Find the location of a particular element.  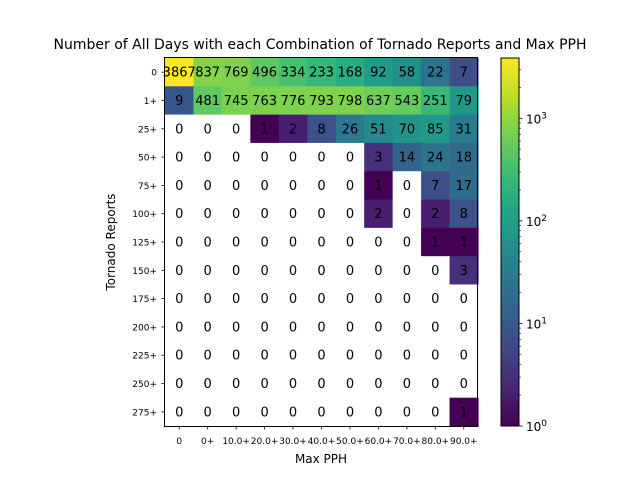

cell-value-label: 18 is located at coordinates (463, 158).